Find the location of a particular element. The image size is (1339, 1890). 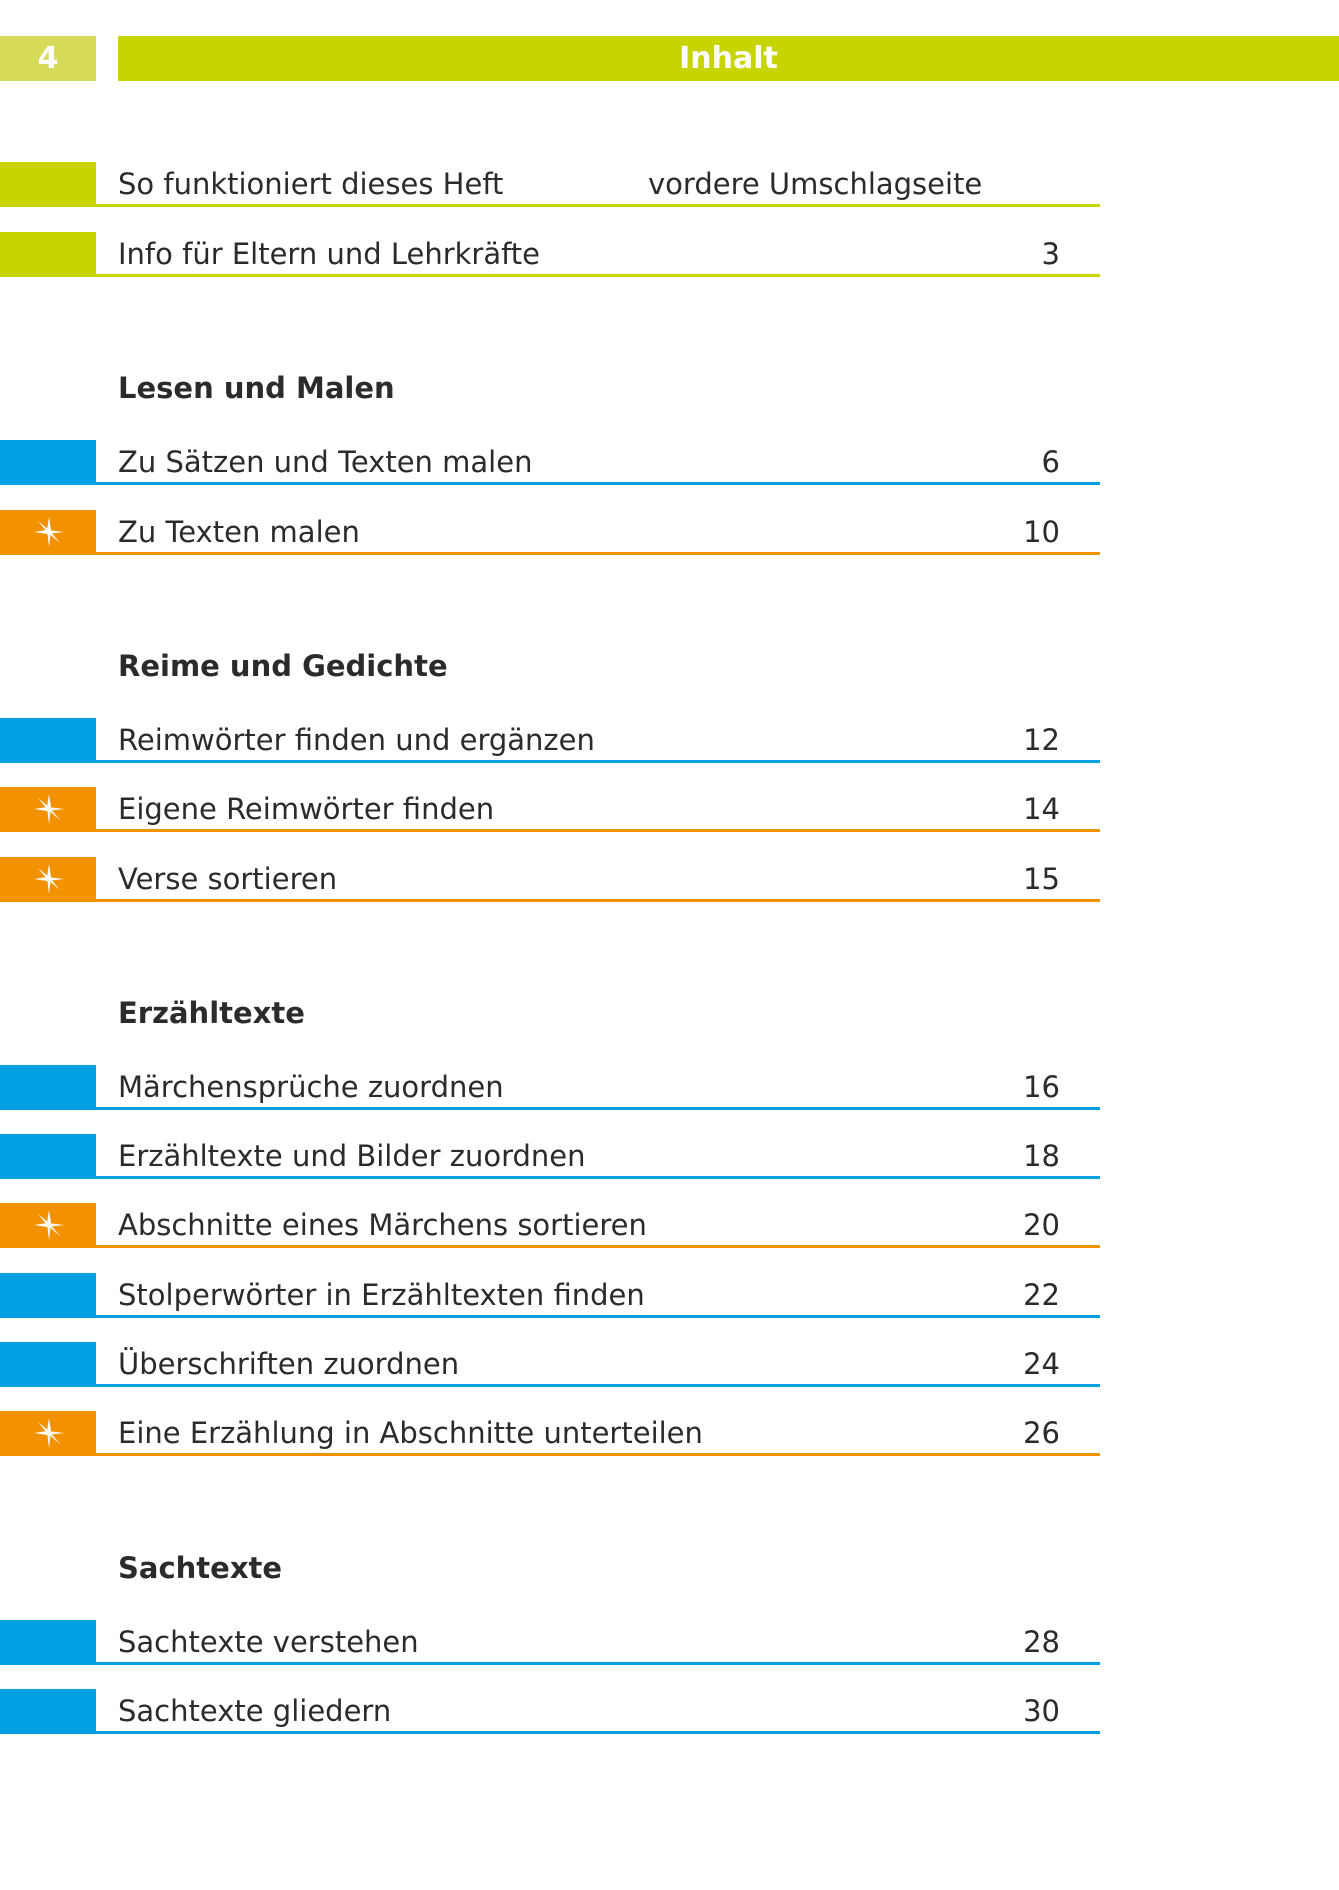

toc-entry: Erzähltexte und Bilder zuordnen 18 is located at coordinates (550, 1156).